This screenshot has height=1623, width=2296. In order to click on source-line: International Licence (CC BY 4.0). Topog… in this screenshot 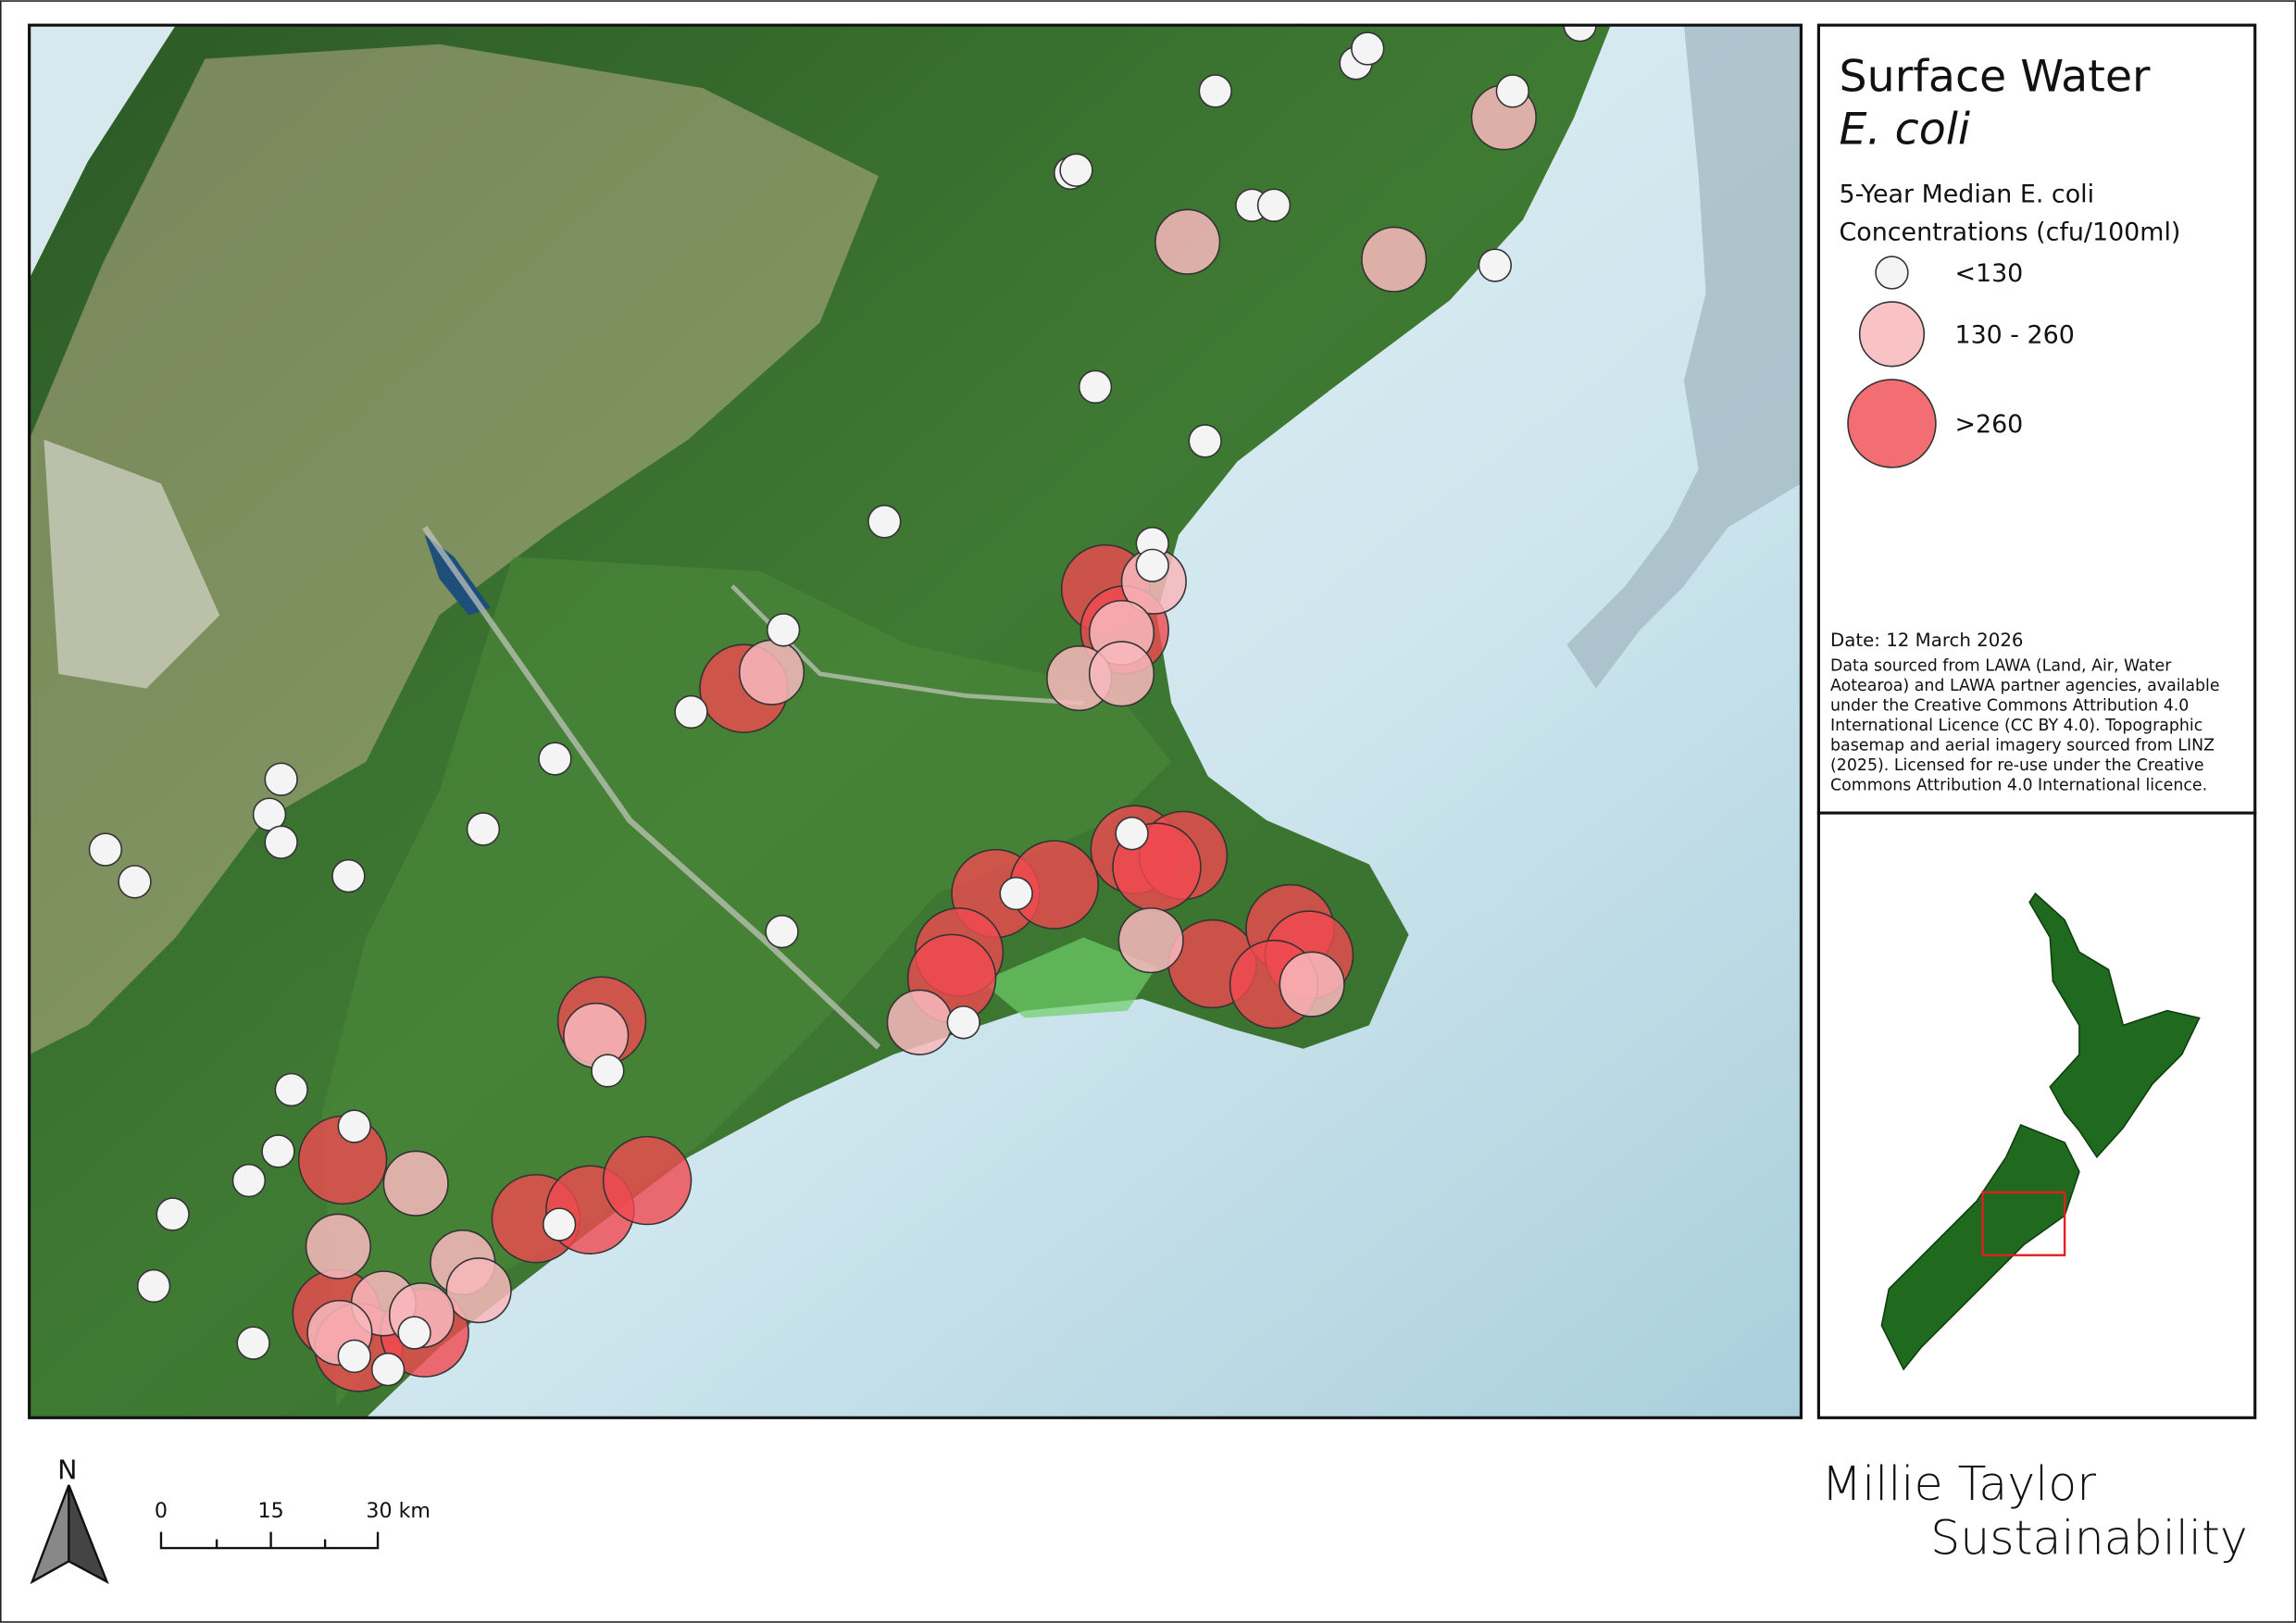, I will do `click(2016, 726)`.